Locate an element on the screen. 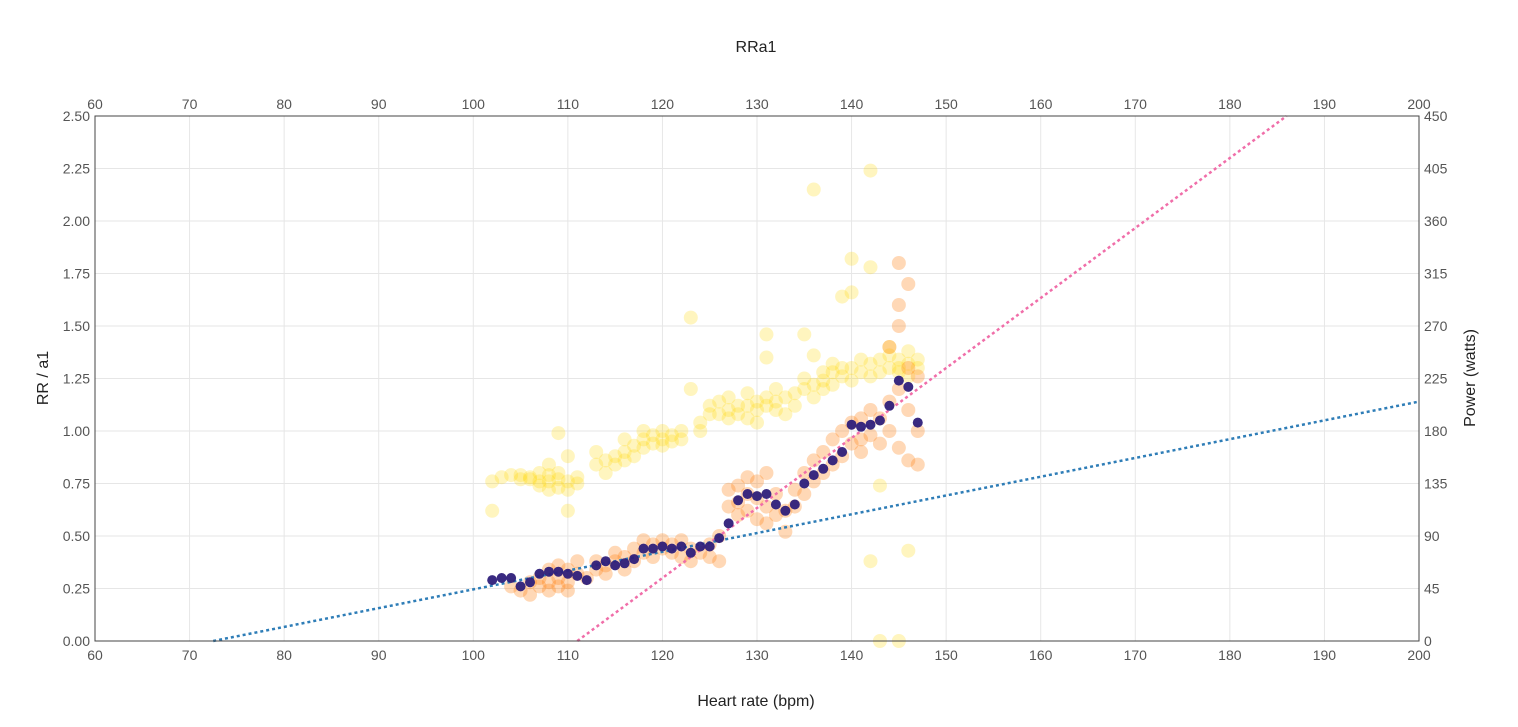 This screenshot has height=727, width=1518. y2-tick-label: 180 is located at coordinates (1436, 431).